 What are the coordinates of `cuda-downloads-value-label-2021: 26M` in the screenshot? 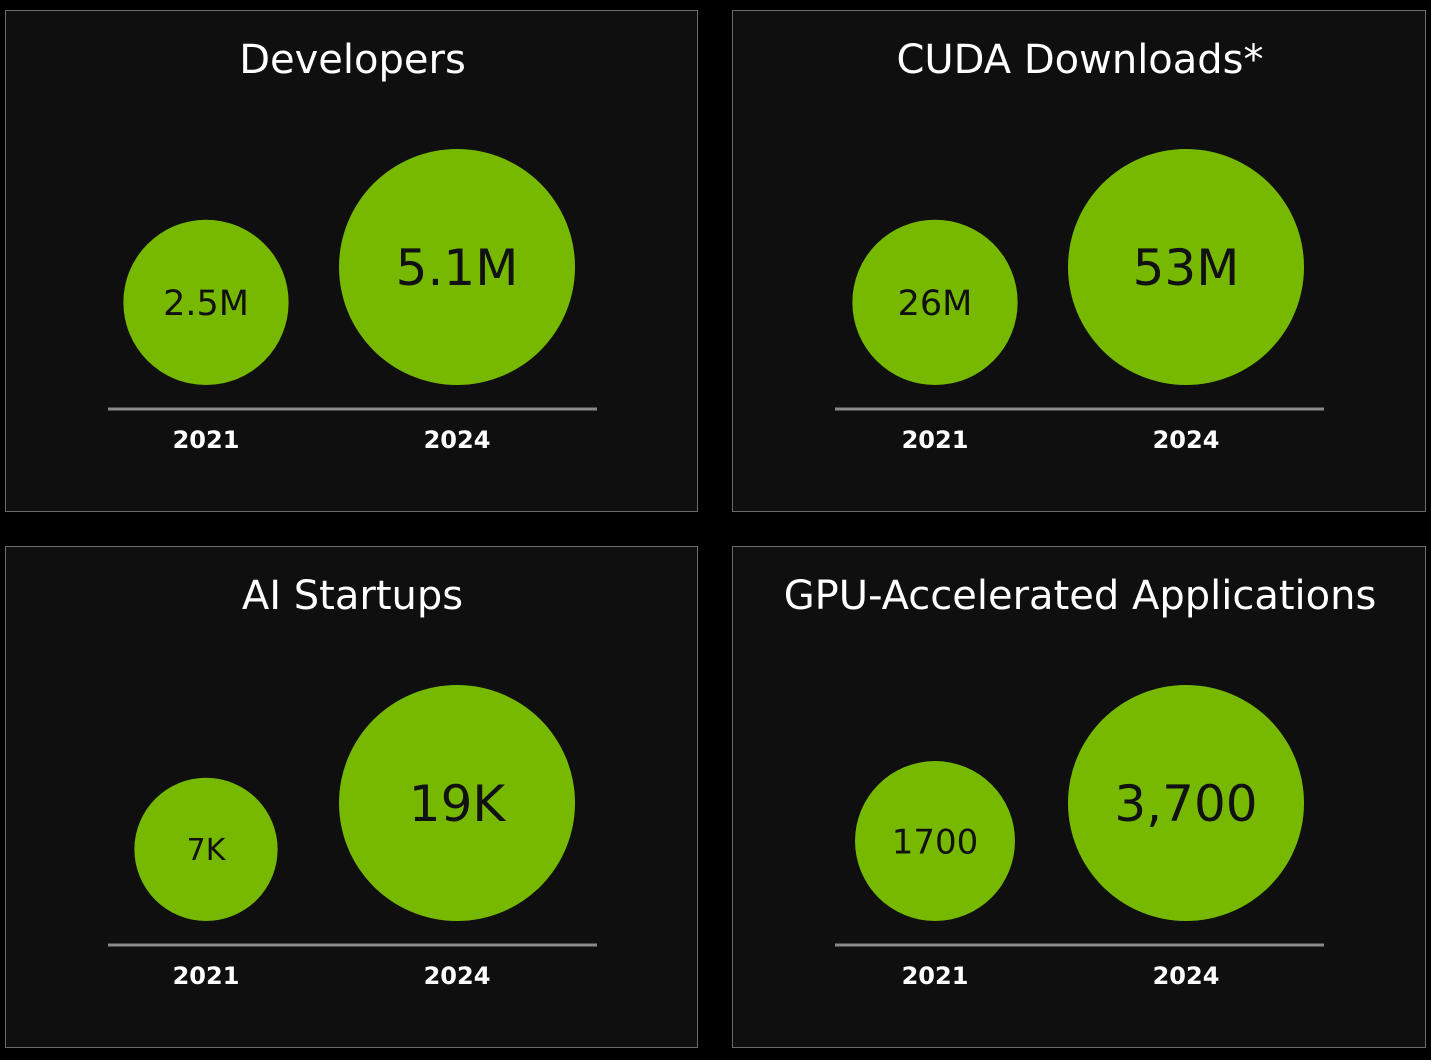 It's located at (935, 304).